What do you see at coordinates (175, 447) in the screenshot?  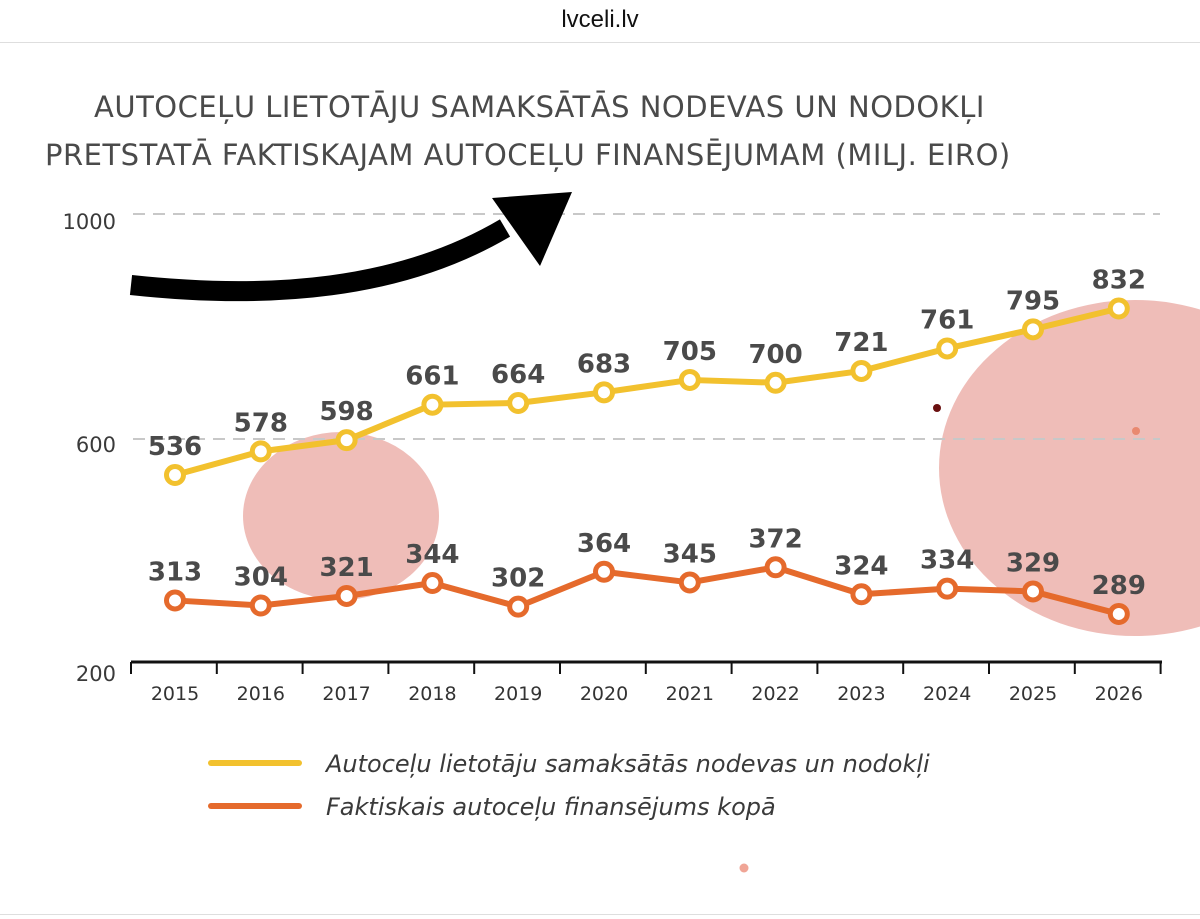 I see `series-1-data-label: 536` at bounding box center [175, 447].